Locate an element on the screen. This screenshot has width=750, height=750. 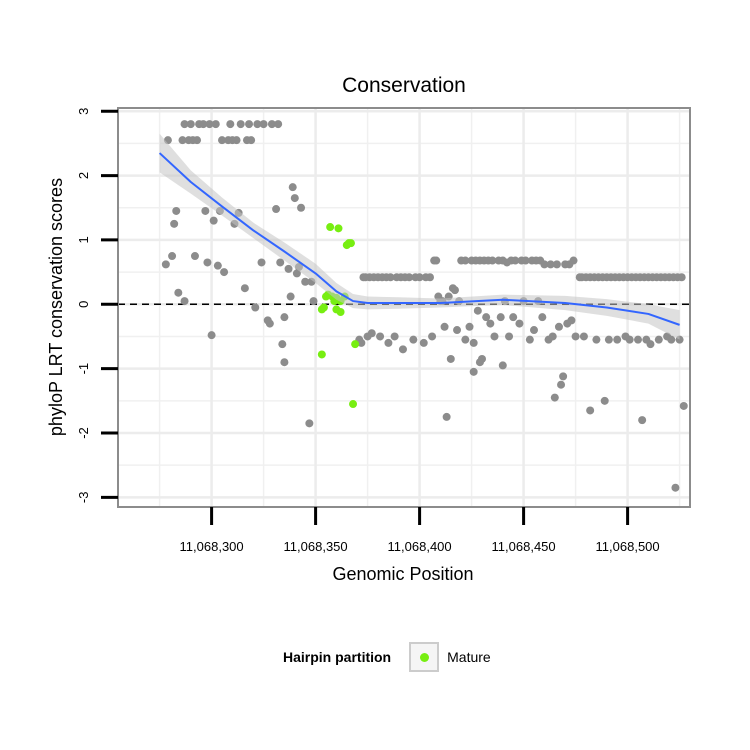
y-axis-title: phyloP LRT conservation scores is located at coordinates (56, 307).